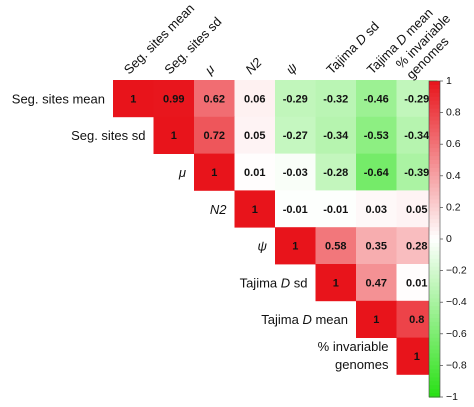  Describe the element at coordinates (304, 319) in the screenshot. I see `row-label: Tajima D mean` at that location.